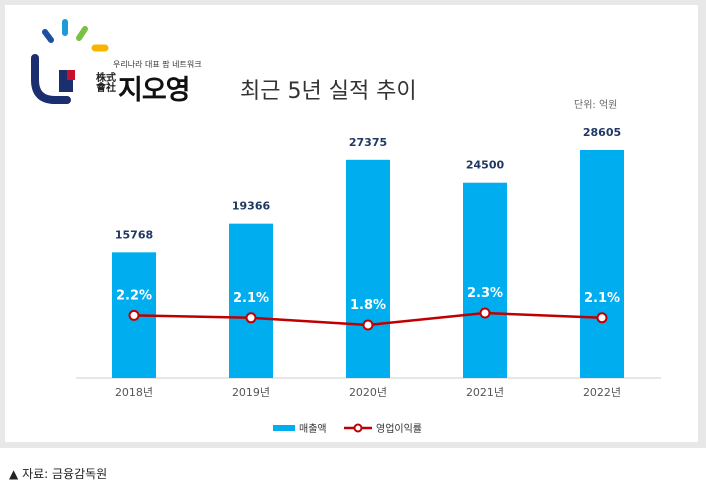 The image size is (706, 491). What do you see at coordinates (14, 474) in the screenshot?
I see `triangle-icon: ▲` at bounding box center [14, 474].